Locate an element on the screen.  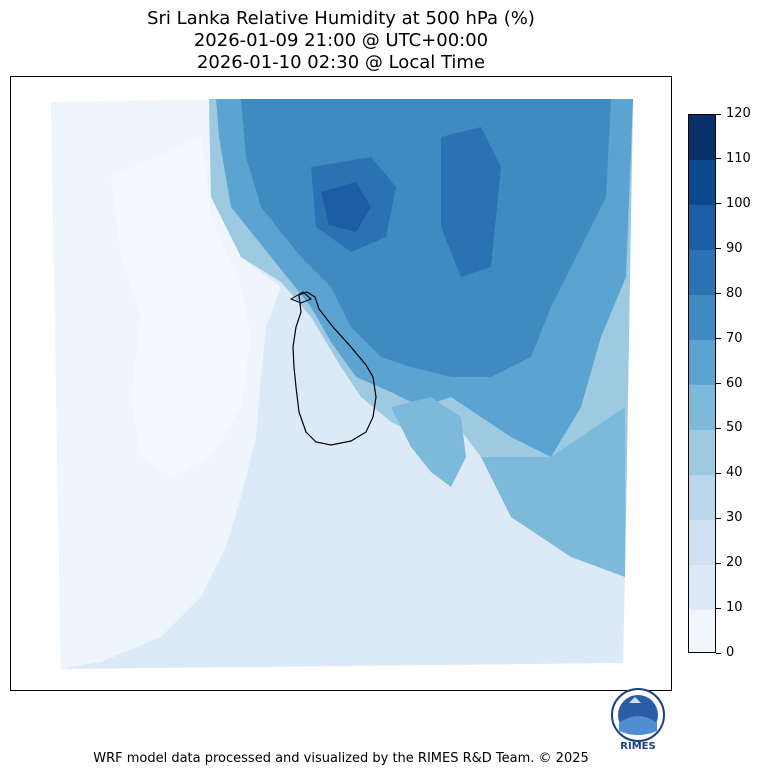
rimes-logo: RIMES is located at coordinates (638, 722).